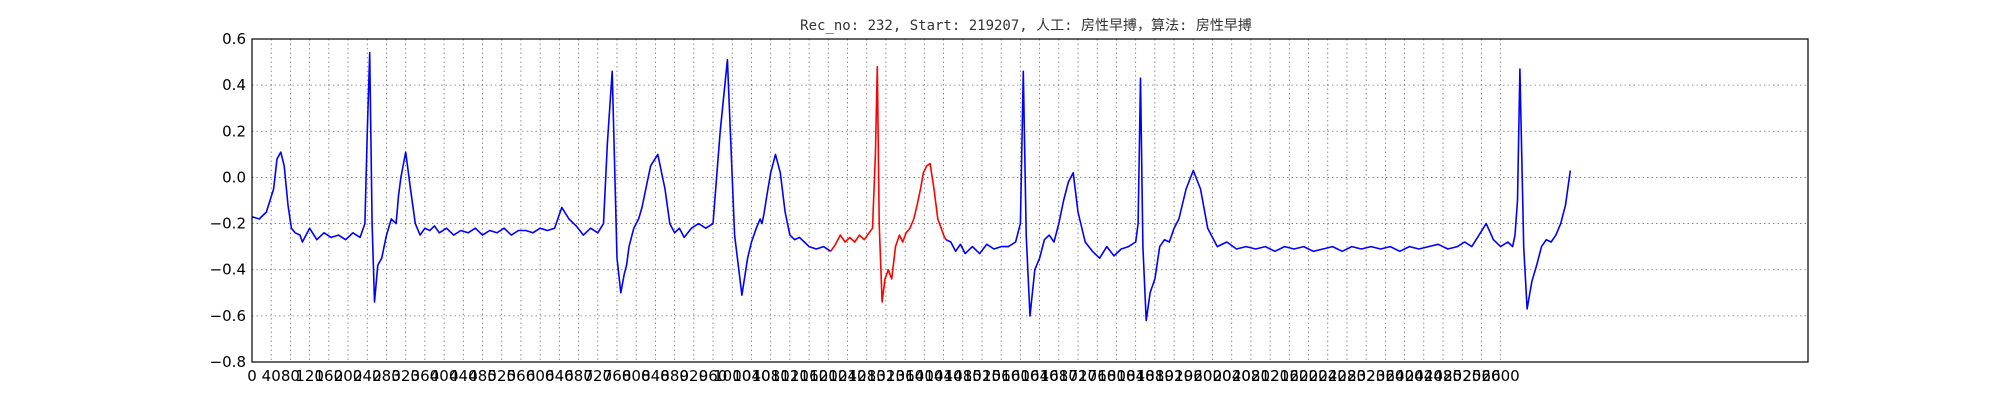  I want to click on x-tick-label: 1880, so click(1155, 376).